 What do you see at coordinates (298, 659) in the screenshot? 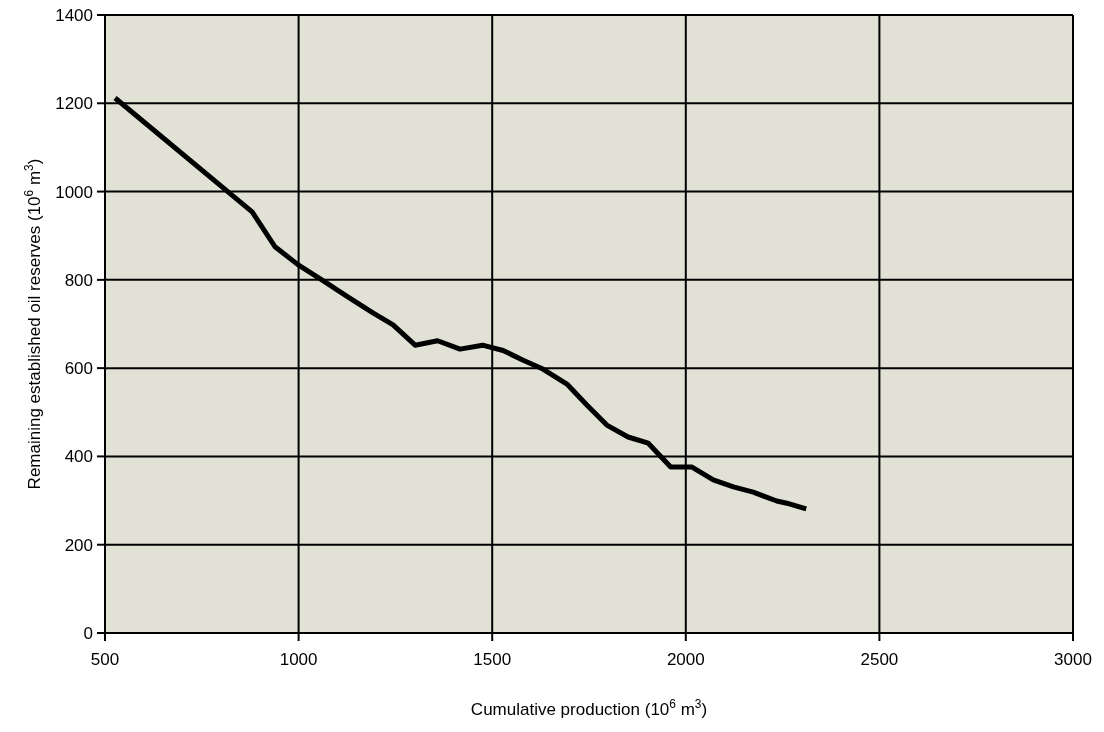
I see `x-tick-label: 1000` at bounding box center [298, 659].